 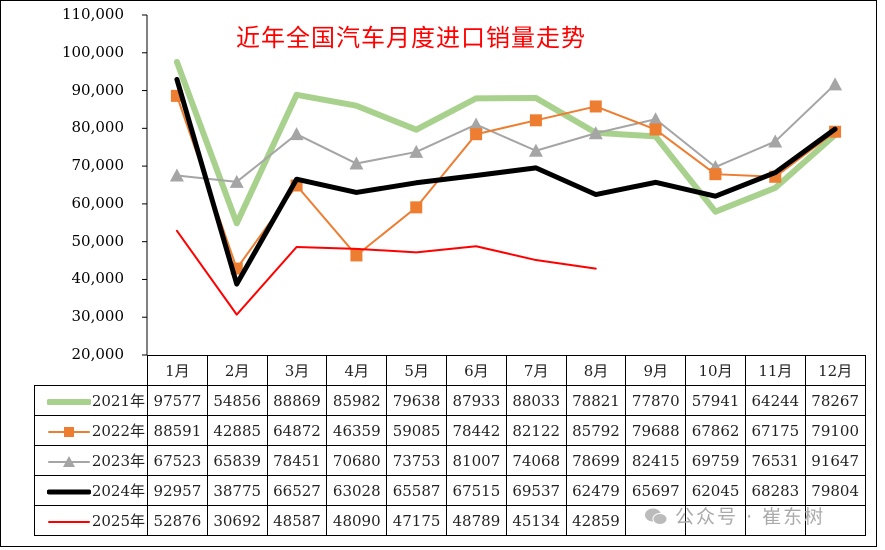 I want to click on y-tick-label: 90,000, so click(x=98, y=89).